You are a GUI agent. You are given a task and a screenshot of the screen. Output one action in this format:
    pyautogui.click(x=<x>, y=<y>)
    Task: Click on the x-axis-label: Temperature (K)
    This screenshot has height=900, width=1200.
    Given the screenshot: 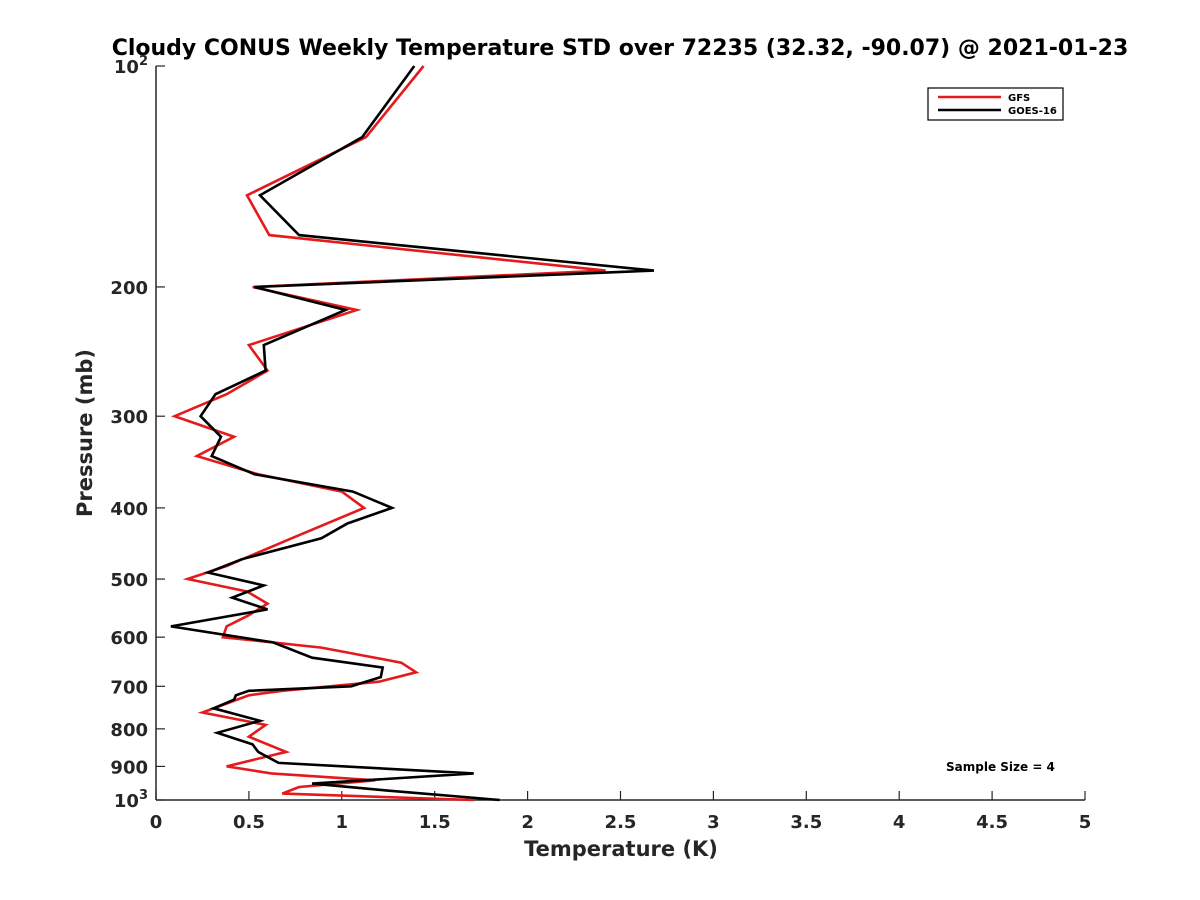 What is the action you would take?
    pyautogui.click(x=621, y=849)
    